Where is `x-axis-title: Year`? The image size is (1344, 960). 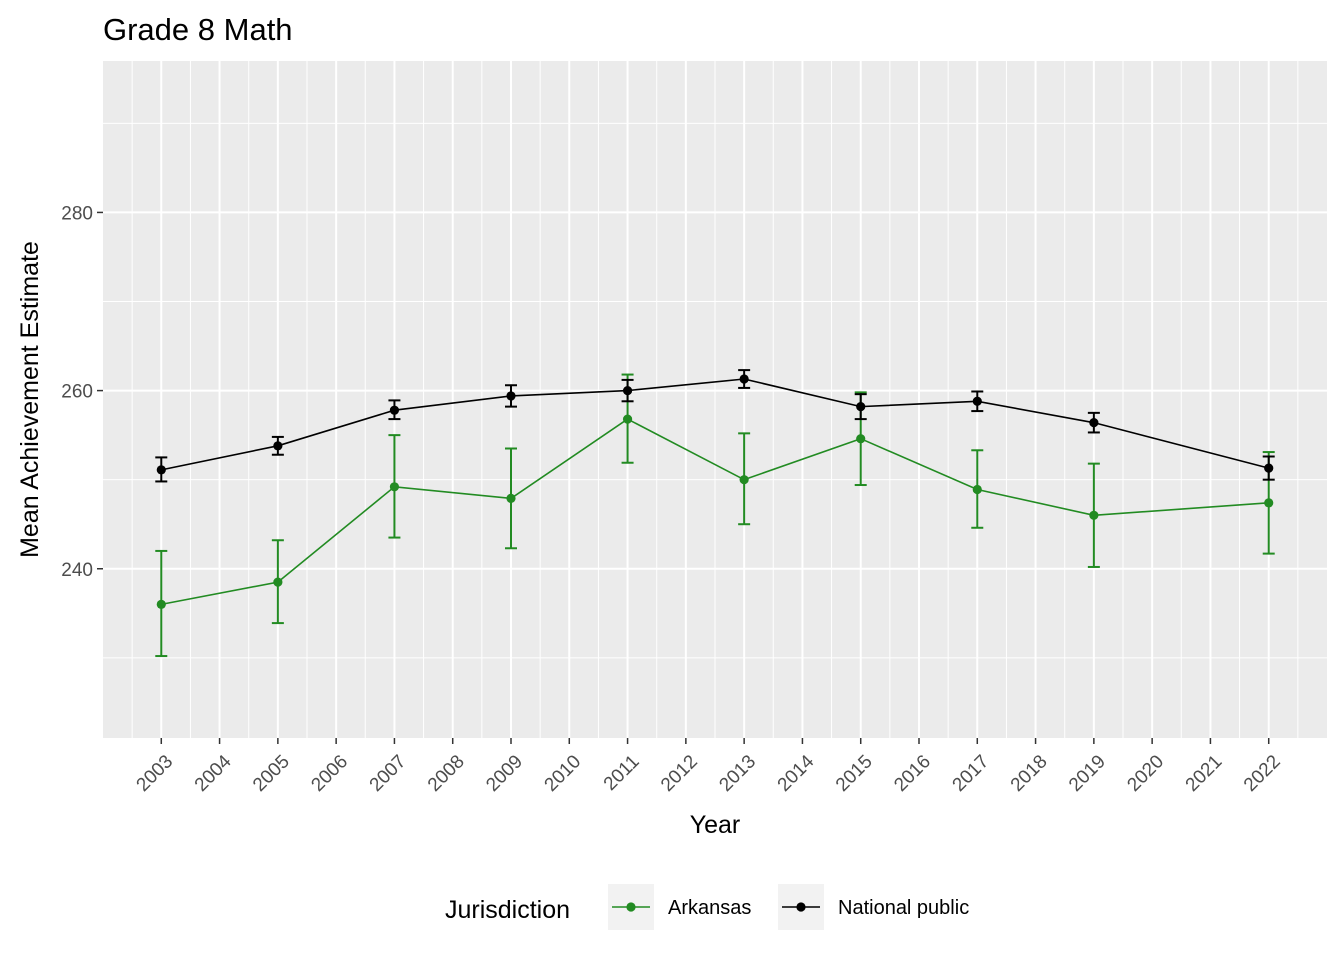 x-axis-title: Year is located at coordinates (715, 825).